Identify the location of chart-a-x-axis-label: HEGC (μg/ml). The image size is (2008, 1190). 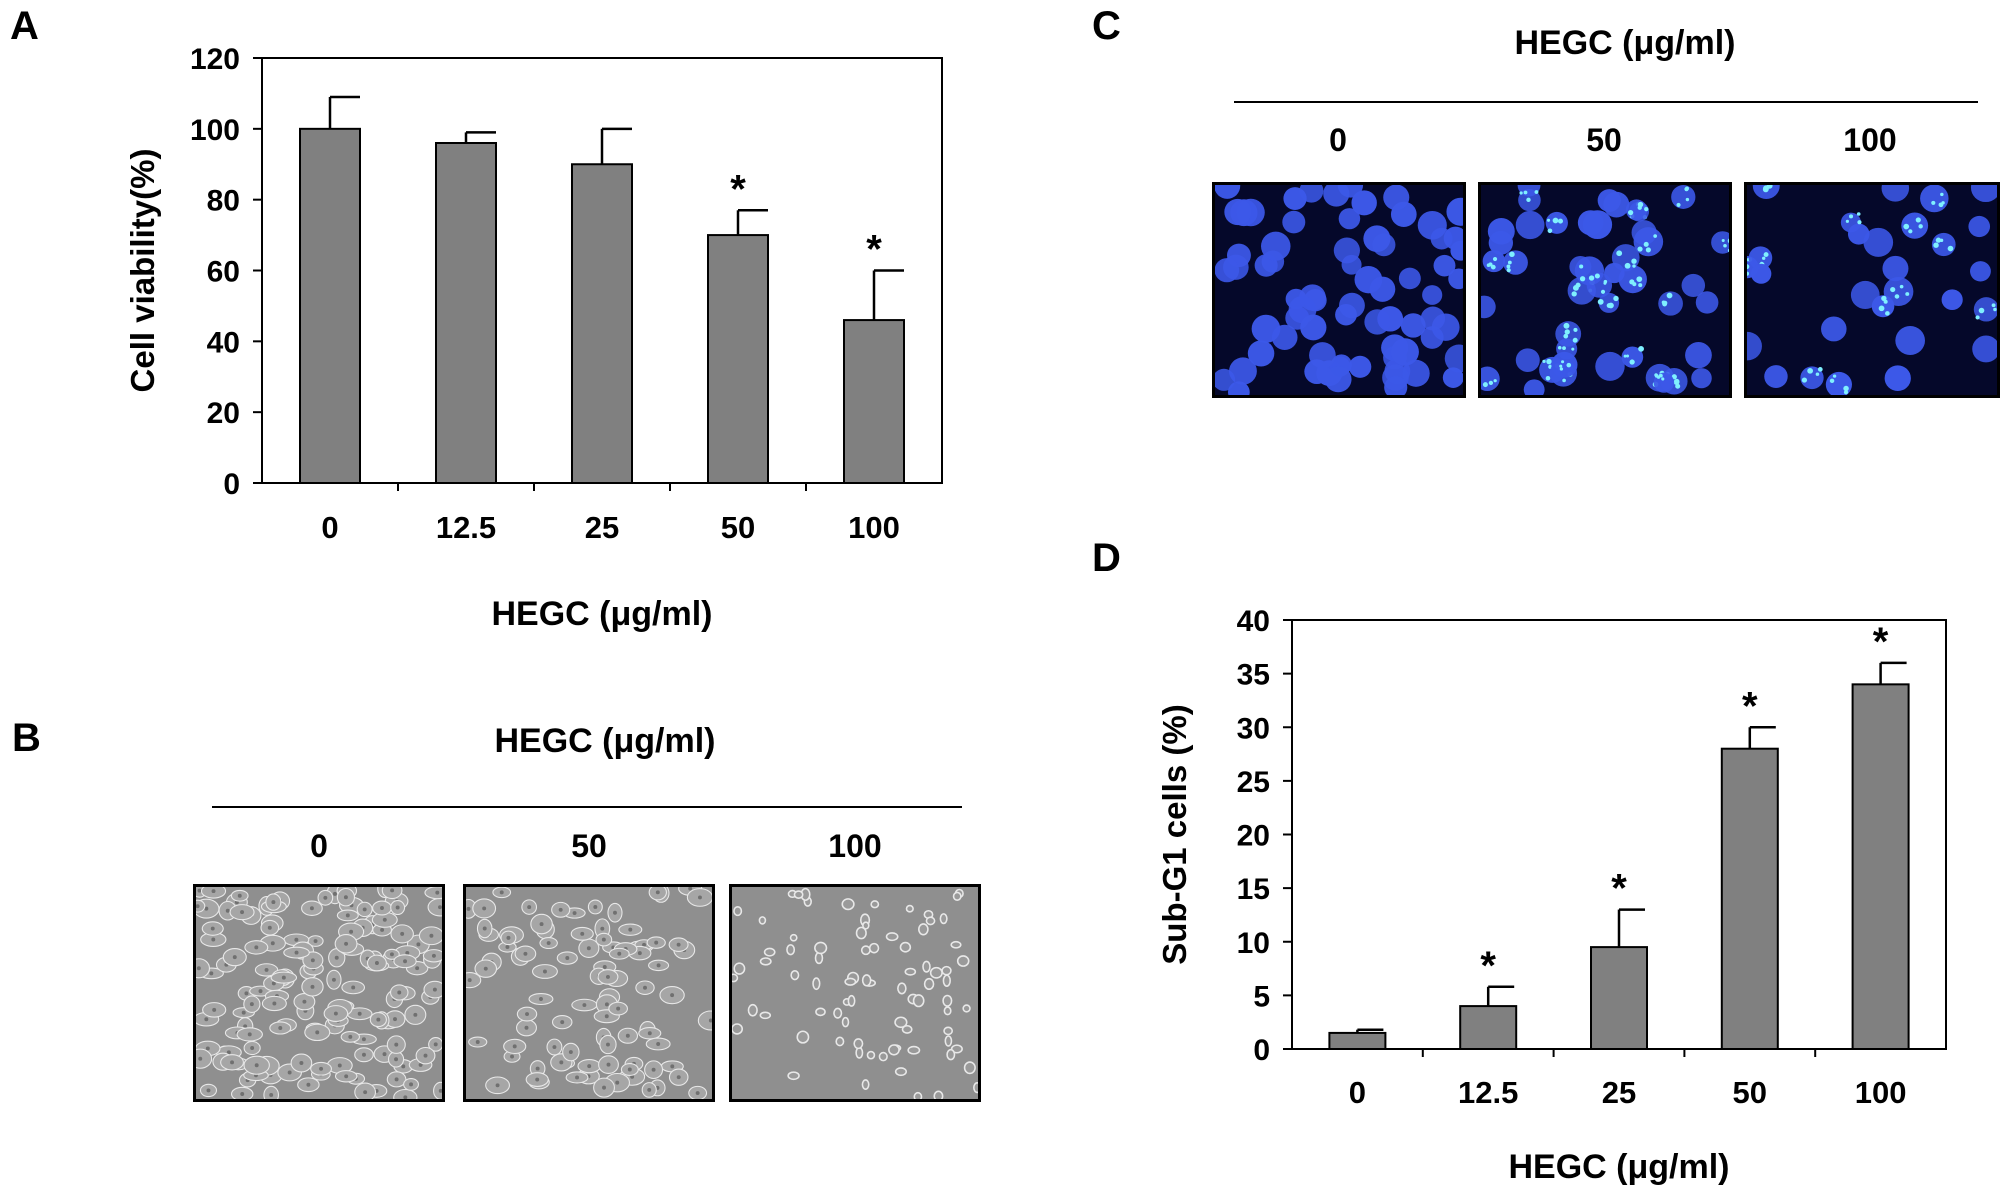
(601, 614).